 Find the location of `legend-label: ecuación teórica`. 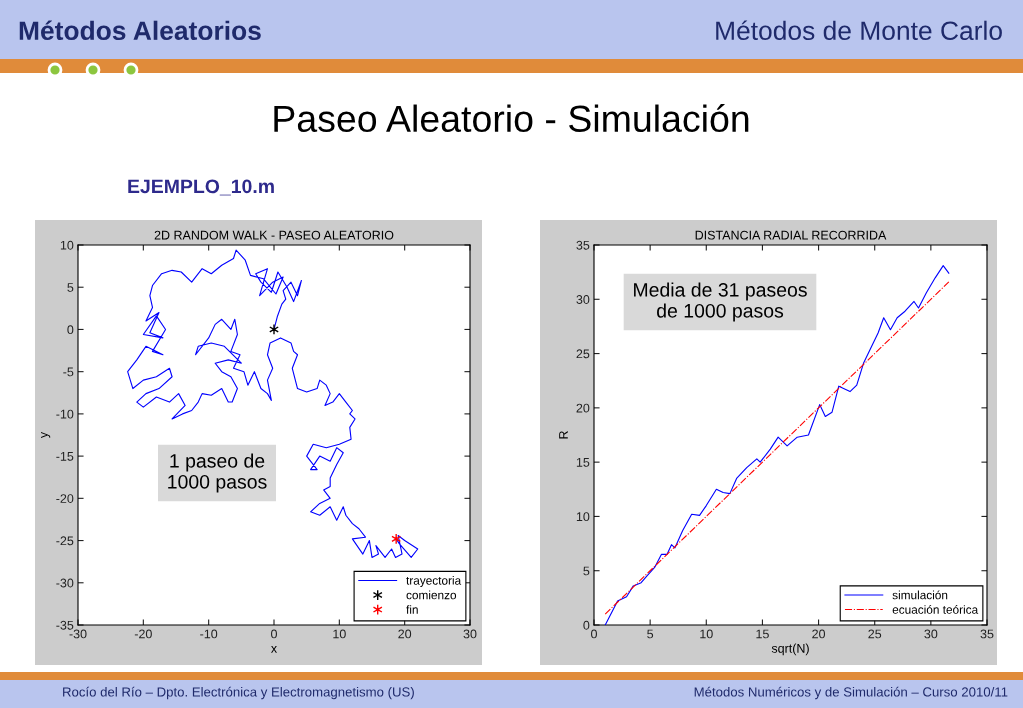

legend-label: ecuación teórica is located at coordinates (935, 609).